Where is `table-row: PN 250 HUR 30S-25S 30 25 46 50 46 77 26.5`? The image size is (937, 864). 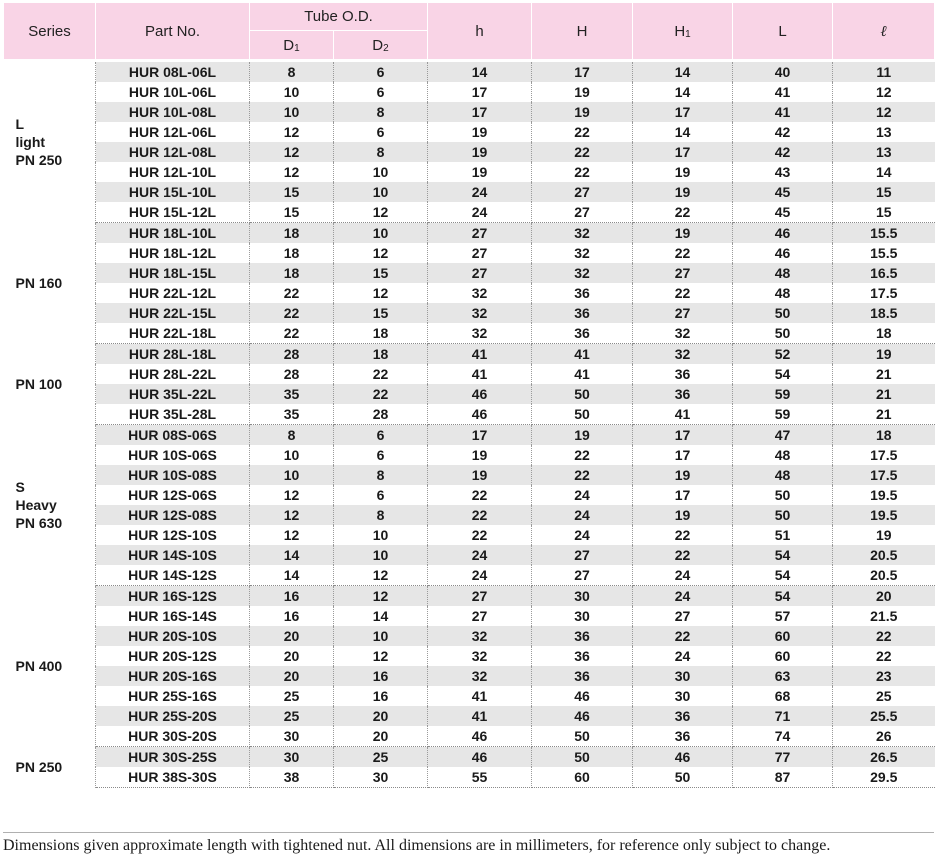 table-row: PN 250 HUR 30S-25S 30 25 46 50 46 77 26.5 is located at coordinates (469, 767).